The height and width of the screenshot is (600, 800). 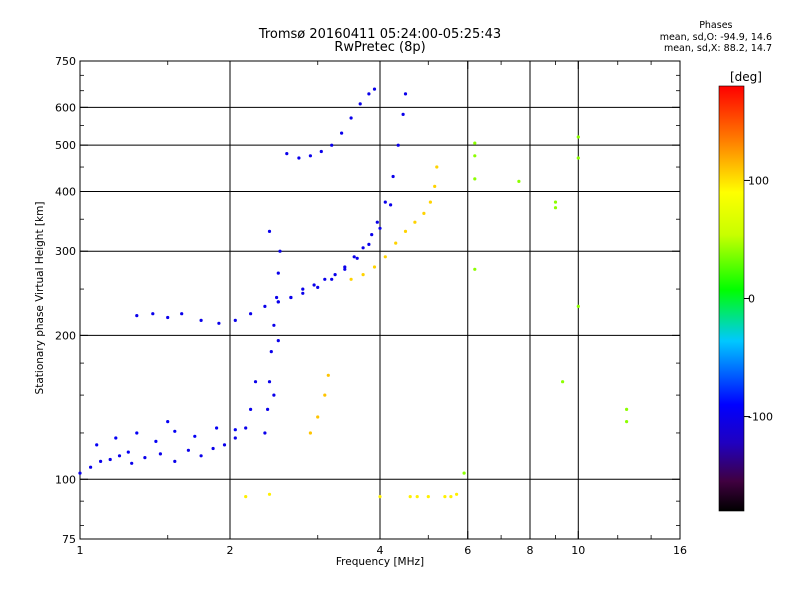 I want to click on x-tick-label: 1, so click(x=80, y=550).